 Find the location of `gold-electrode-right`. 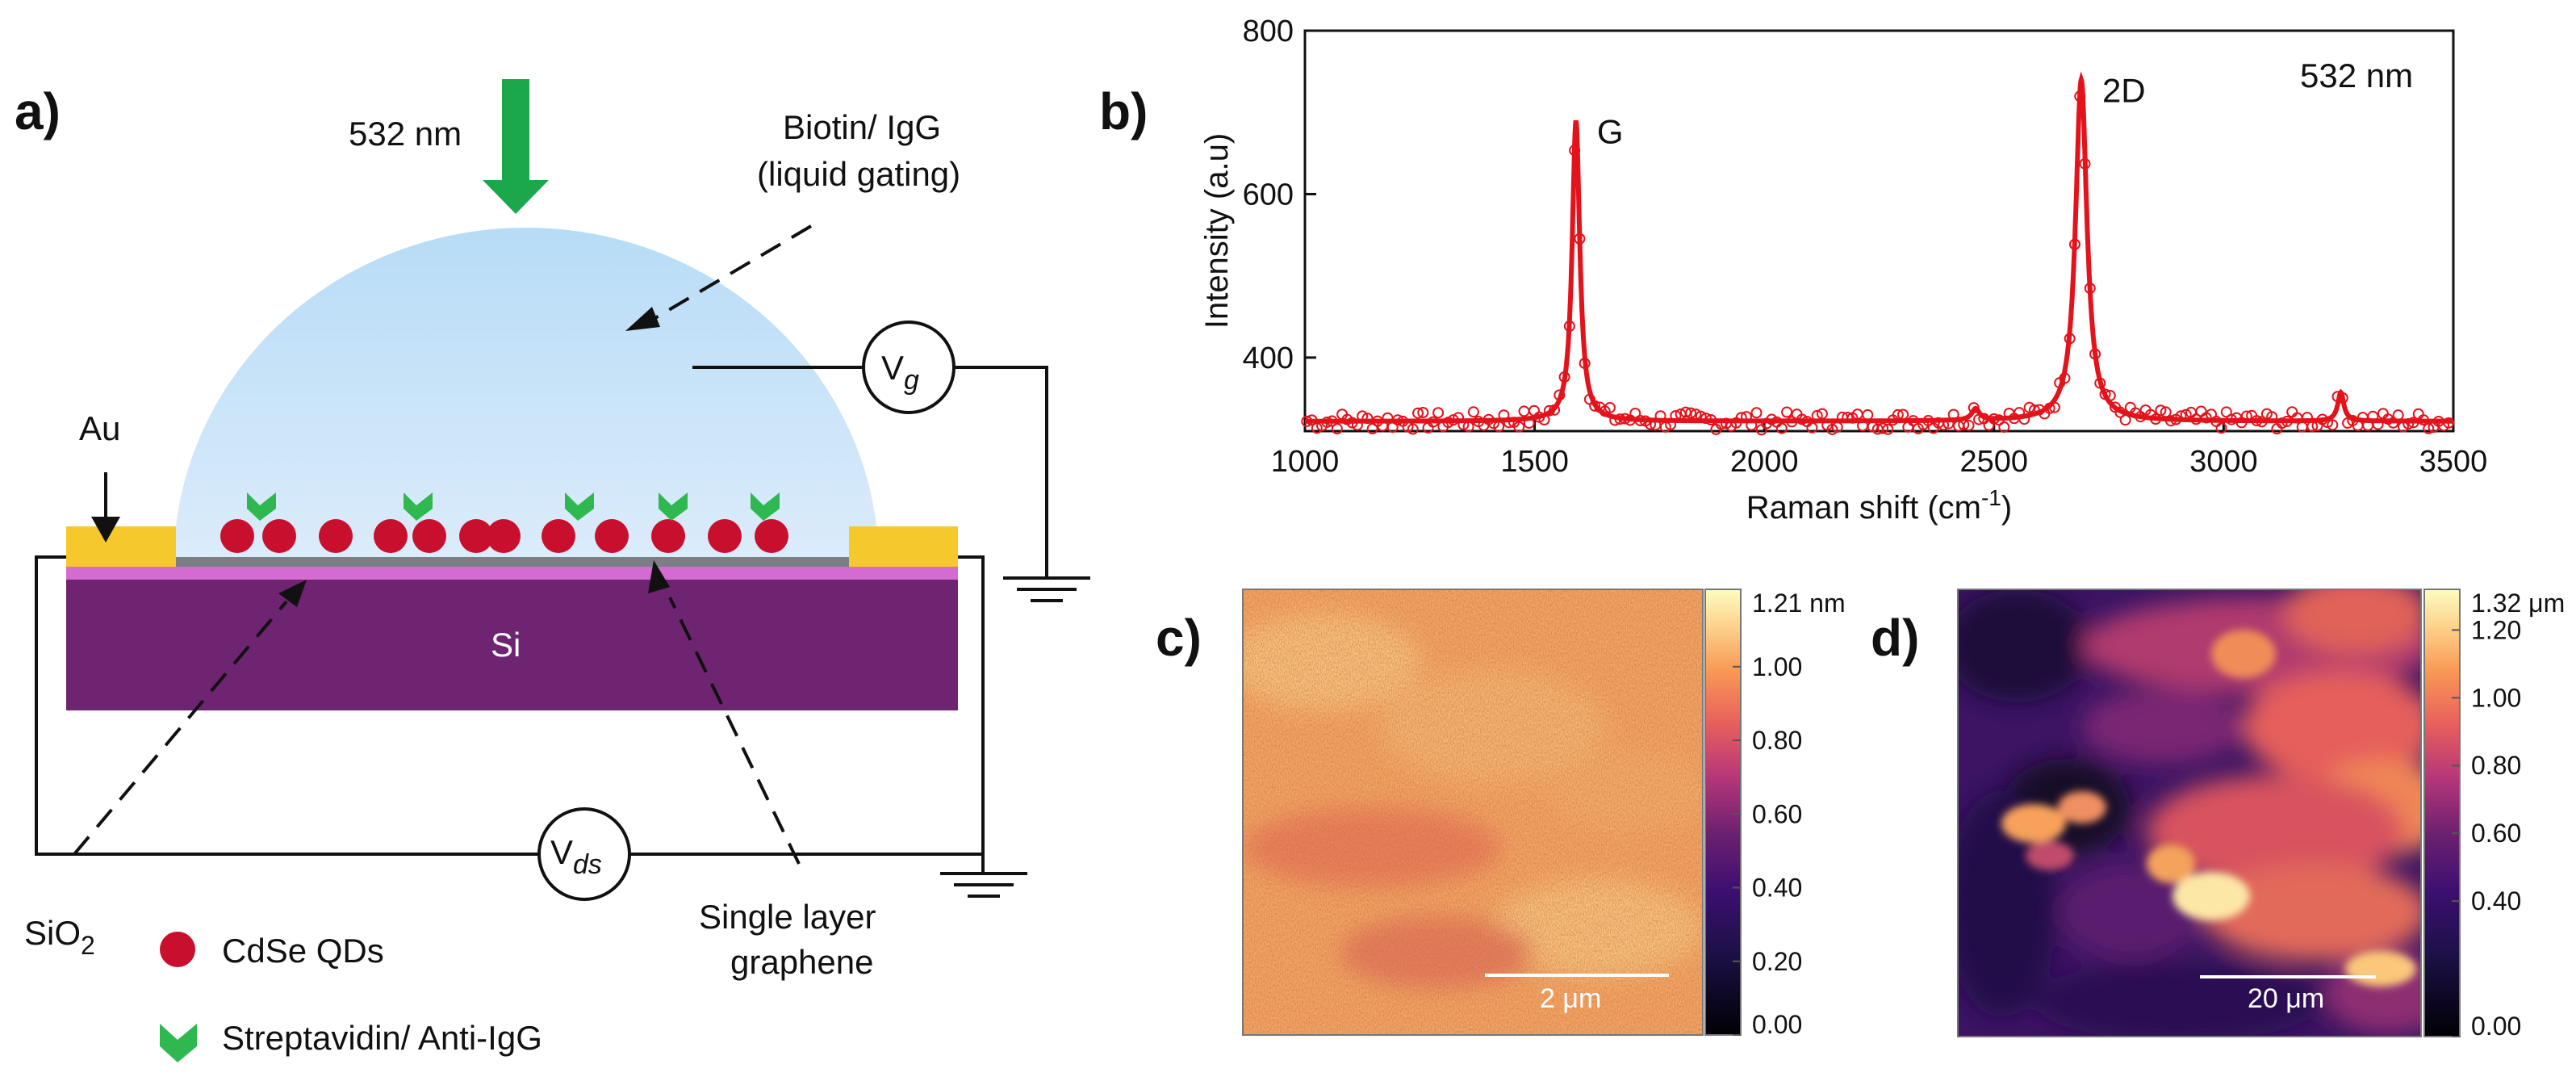

gold-electrode-right is located at coordinates (903, 546).